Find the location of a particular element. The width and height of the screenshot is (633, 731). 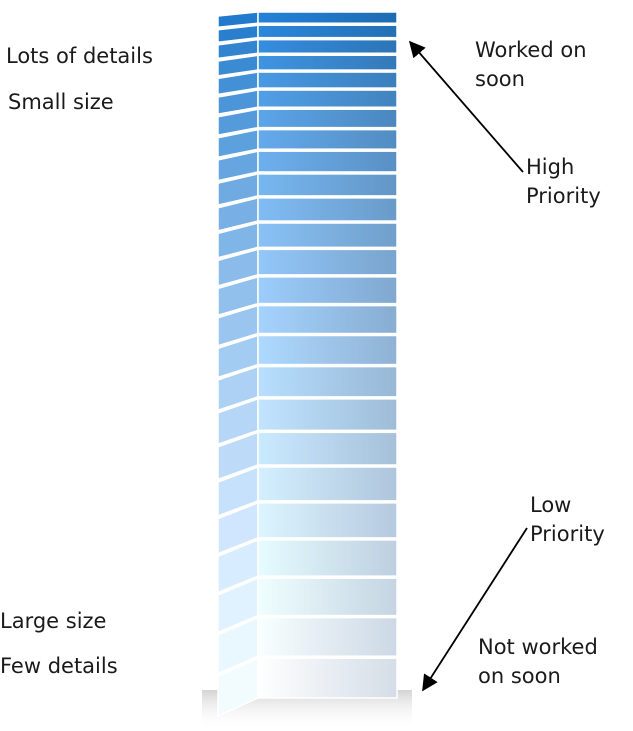

not-worked-on-soon-line-2: on soon is located at coordinates (519, 676).